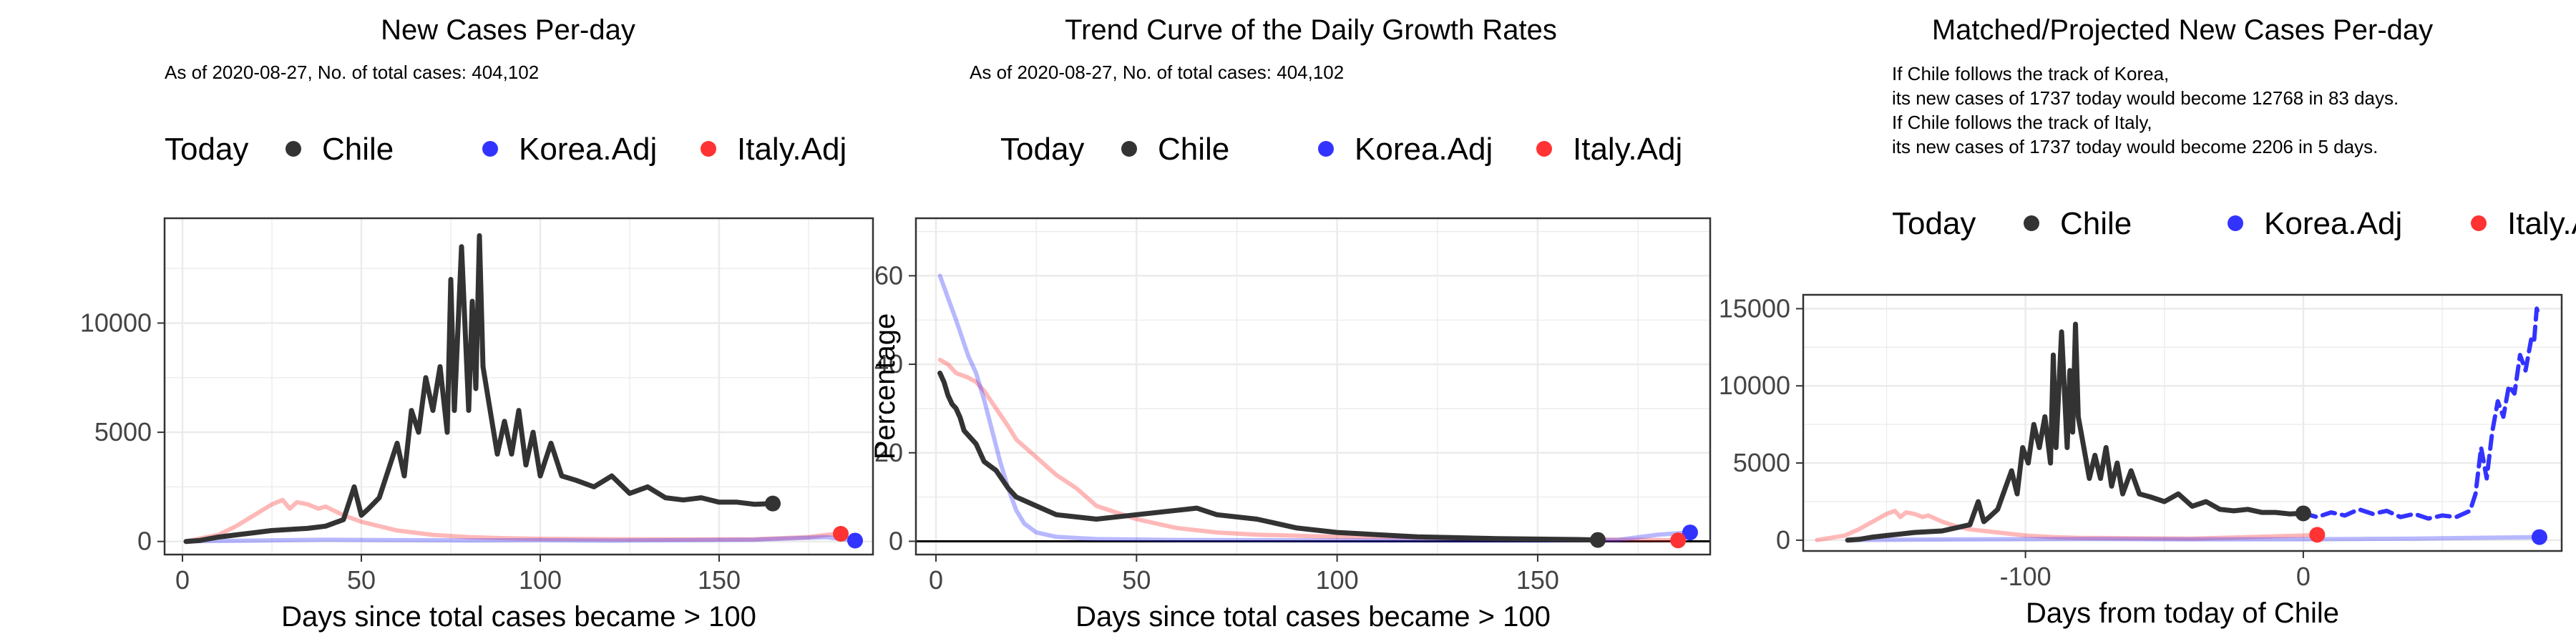 This screenshot has width=2576, height=644. I want to click on x-axis-title: Days from today of Chile, so click(2182, 613).